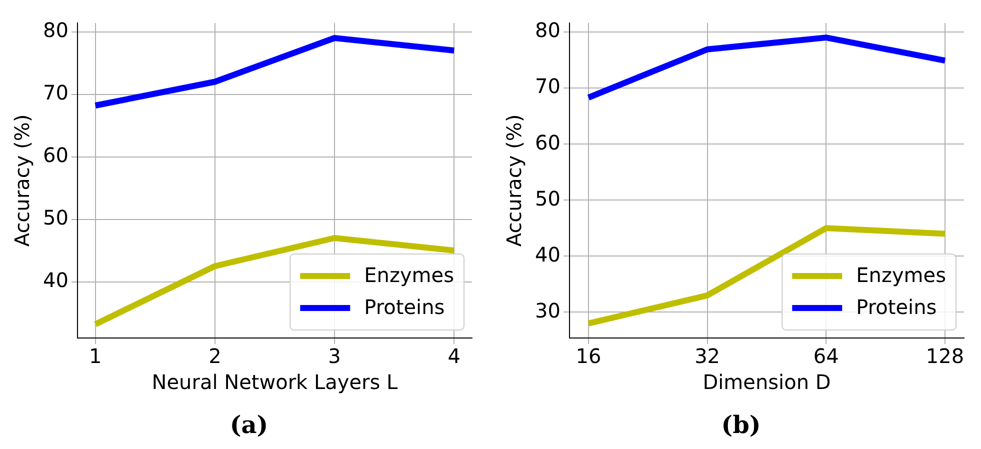  Describe the element at coordinates (589, 356) in the screenshot. I see `x-tick-label: 16` at that location.